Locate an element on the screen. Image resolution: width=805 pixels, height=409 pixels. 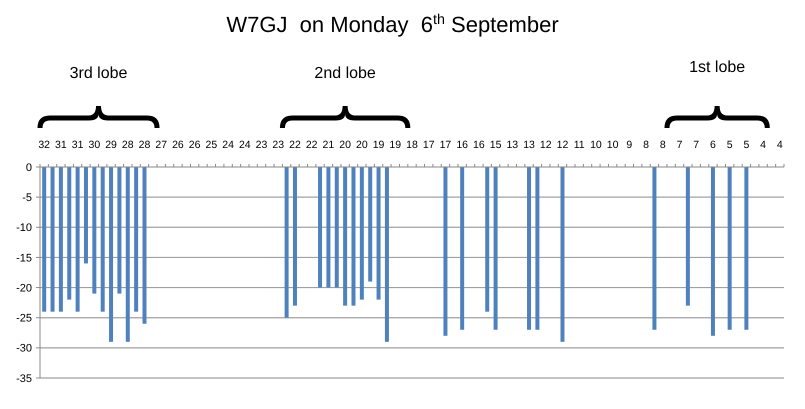
y-tick-label: -10 is located at coordinates (24, 228).